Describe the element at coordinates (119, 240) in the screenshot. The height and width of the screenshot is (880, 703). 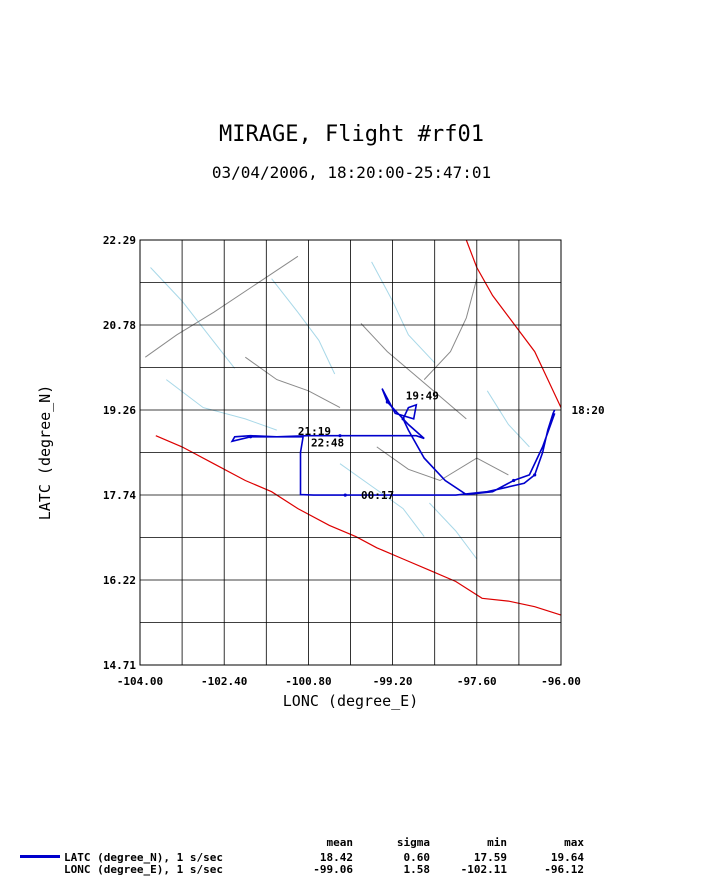
I see `y-tick-label: 22.29` at that location.